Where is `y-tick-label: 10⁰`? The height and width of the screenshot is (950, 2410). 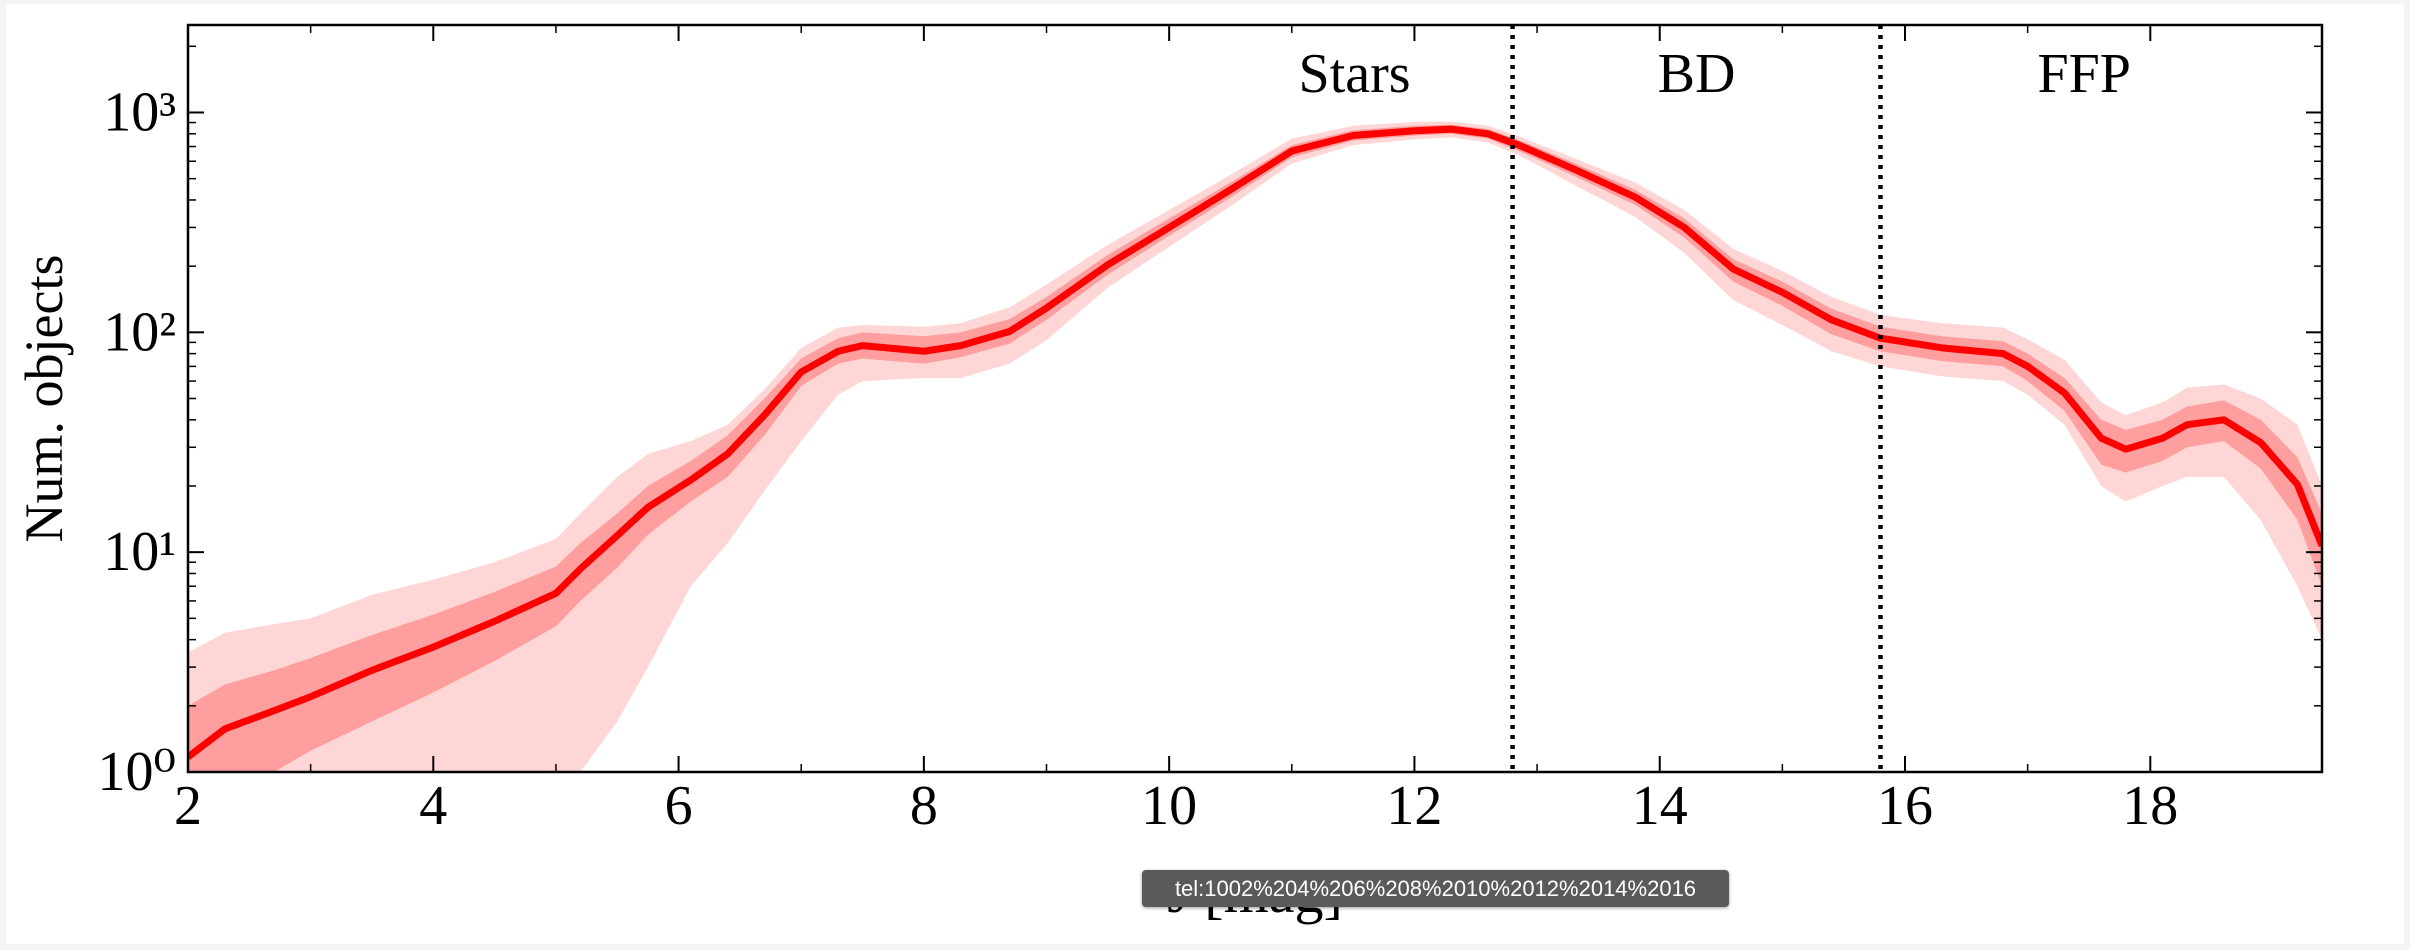
y-tick-label: 10⁰ is located at coordinates (137, 772).